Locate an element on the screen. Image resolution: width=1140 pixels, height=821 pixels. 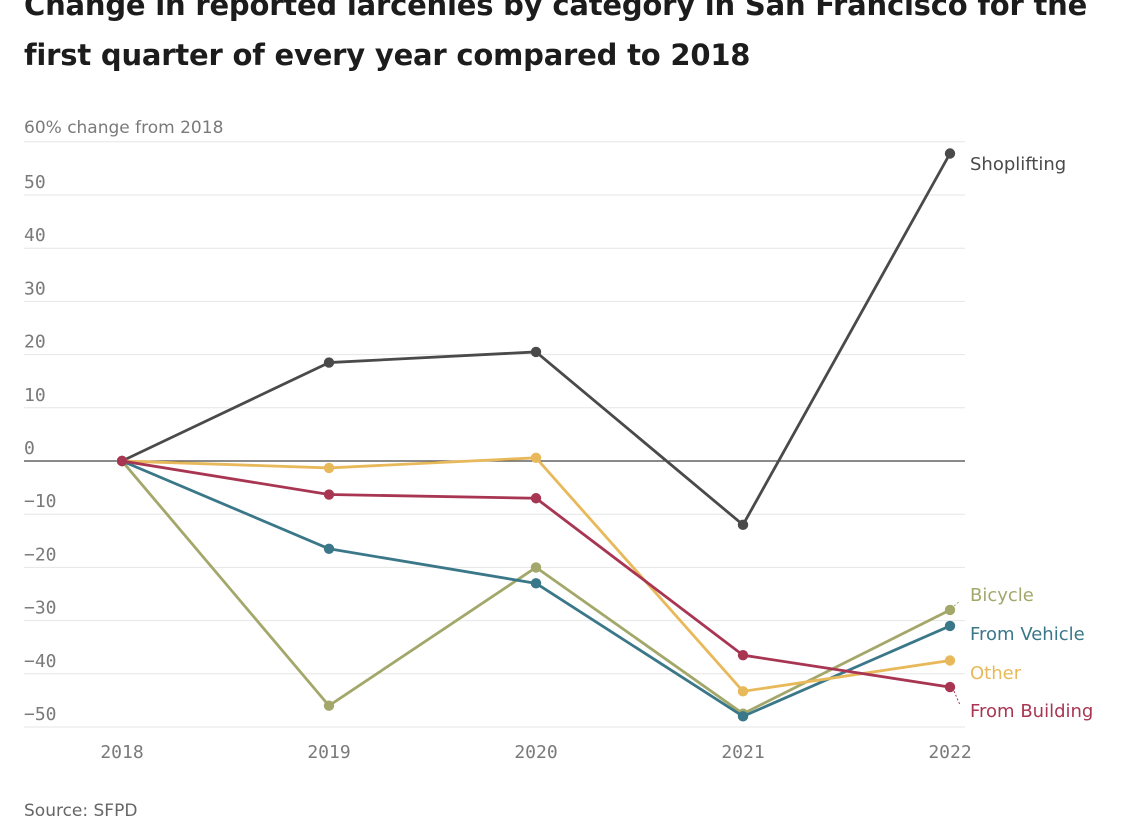
y-tick-label: 40 is located at coordinates (35, 235).